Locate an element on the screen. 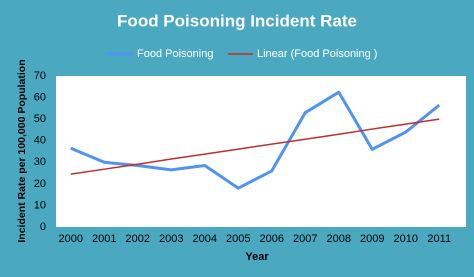 The image size is (474, 277). x-tick-label: 2010 is located at coordinates (406, 239).